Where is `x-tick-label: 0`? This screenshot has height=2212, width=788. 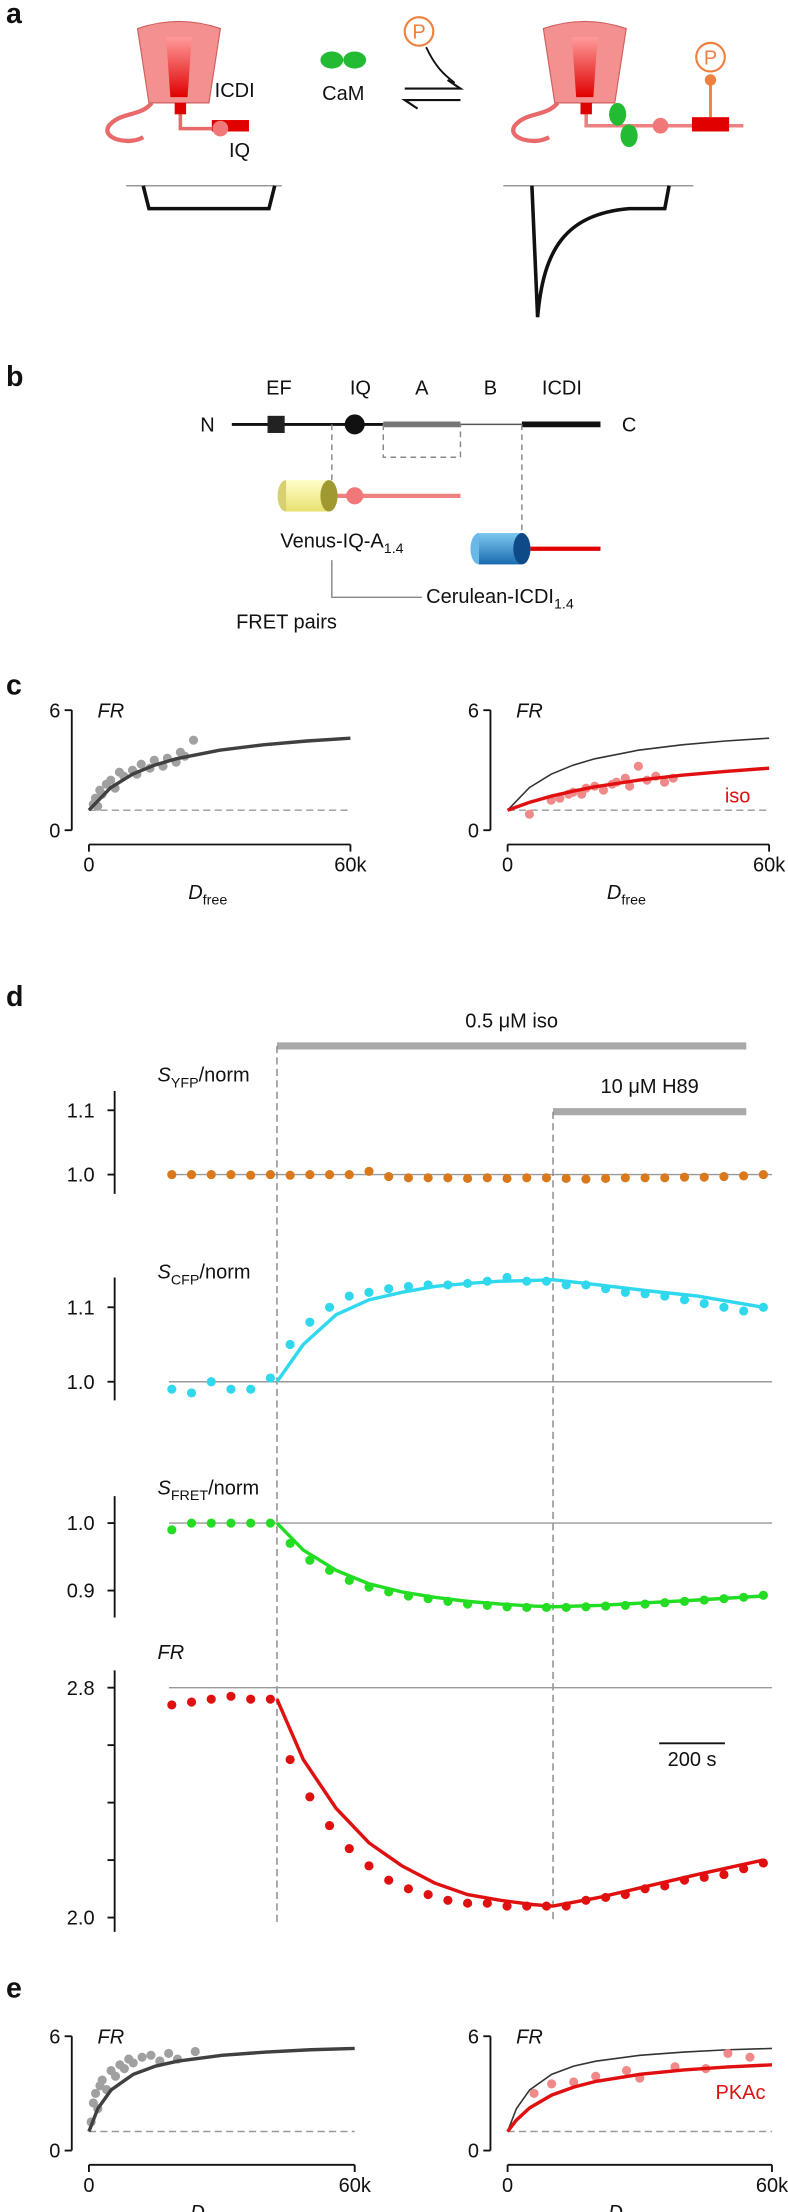 x-tick-label: 0 is located at coordinates (88, 866).